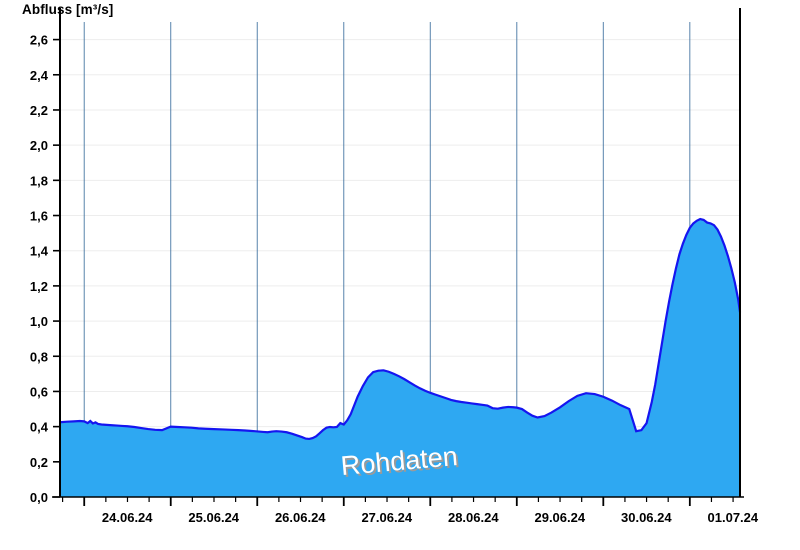  Describe the element at coordinates (386, 517) in the screenshot. I see `x-tick-label: 27.06.24` at that location.